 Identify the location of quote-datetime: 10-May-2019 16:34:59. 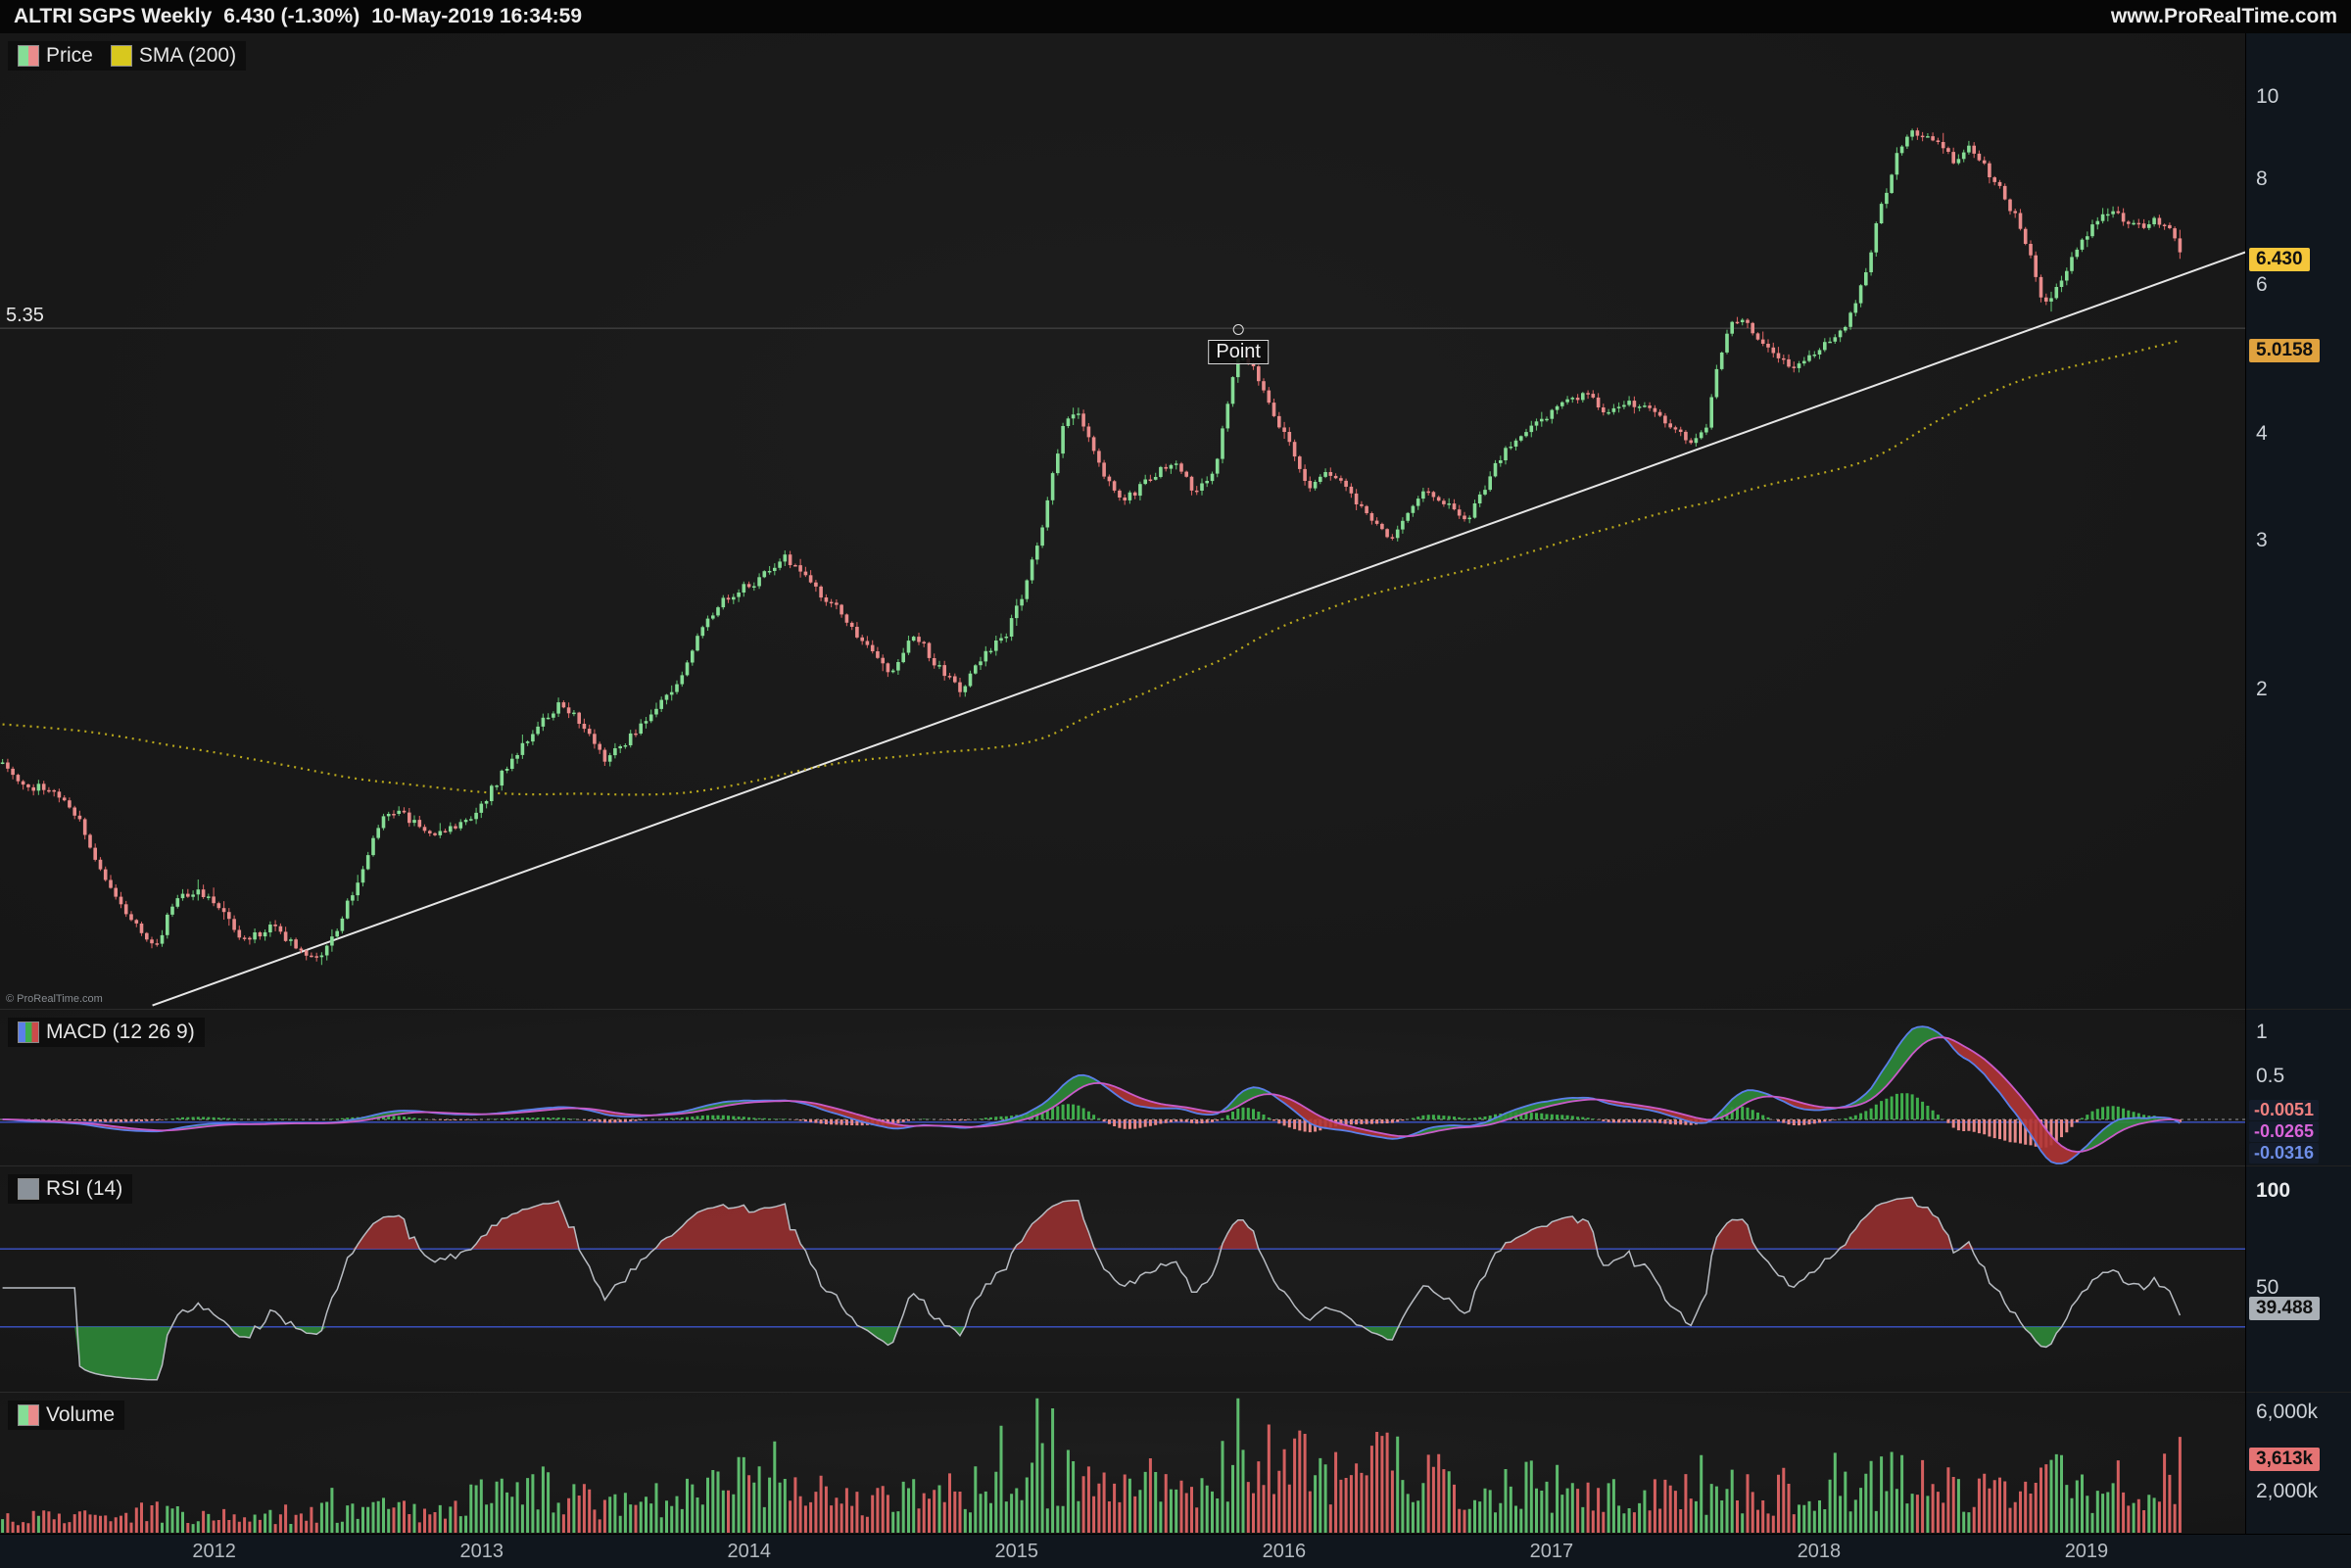
(477, 16).